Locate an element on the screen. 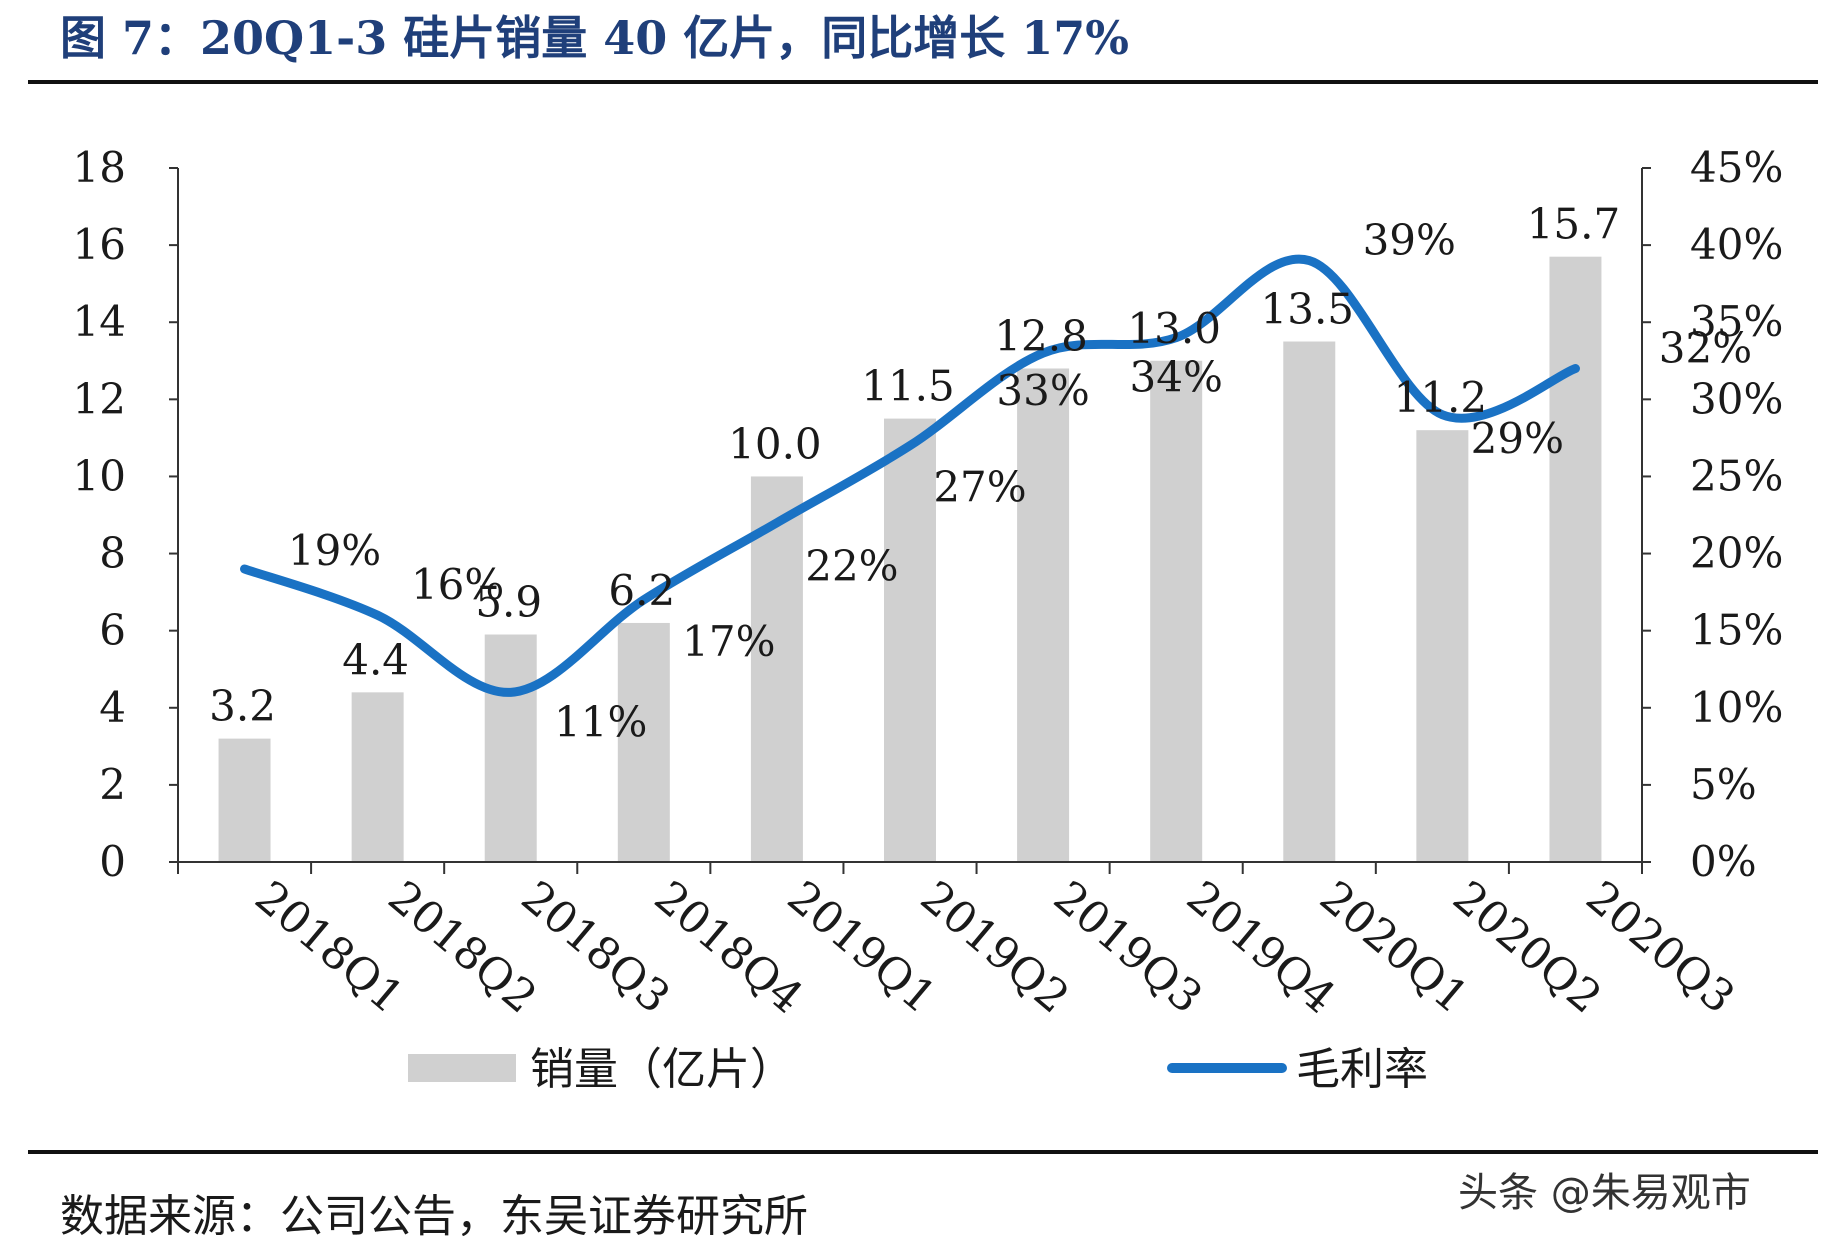 This screenshot has height=1244, width=1826. line-point-2018Q3 is located at coordinates (510, 692).